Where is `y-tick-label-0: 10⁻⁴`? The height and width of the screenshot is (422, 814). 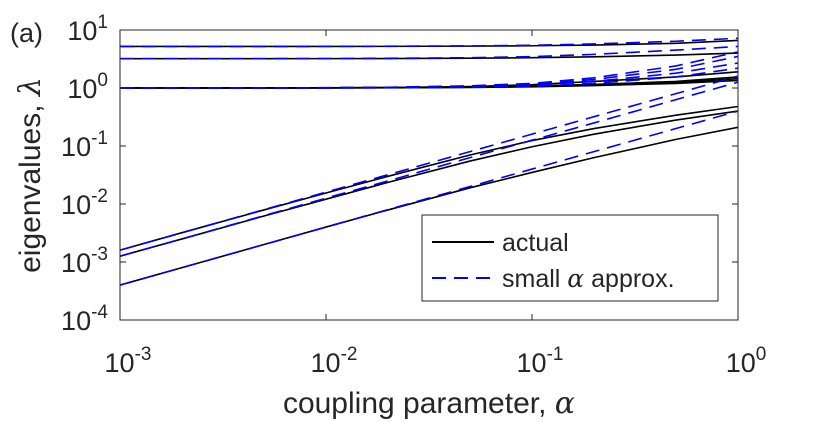 y-tick-label-0: 10⁻⁴ is located at coordinates (84, 319).